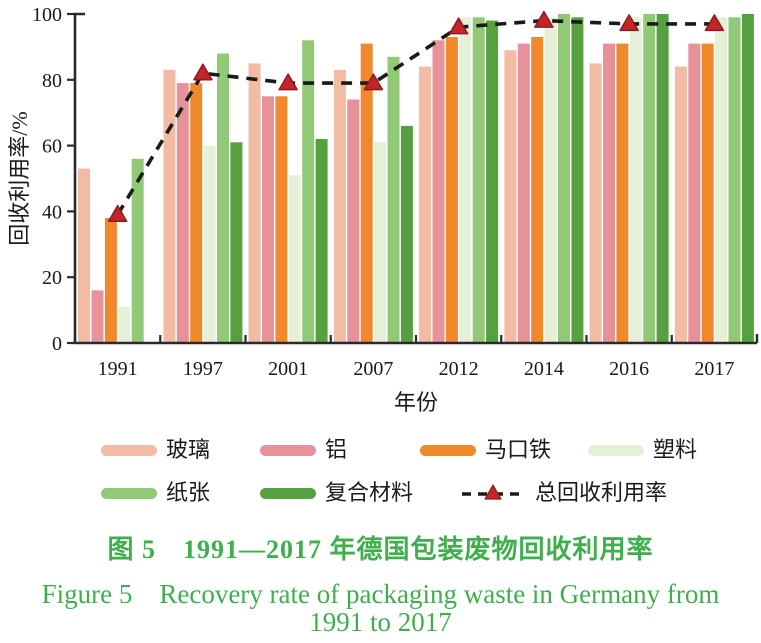  What do you see at coordinates (203, 369) in the screenshot?
I see `x-tick-label: 1997` at bounding box center [203, 369].